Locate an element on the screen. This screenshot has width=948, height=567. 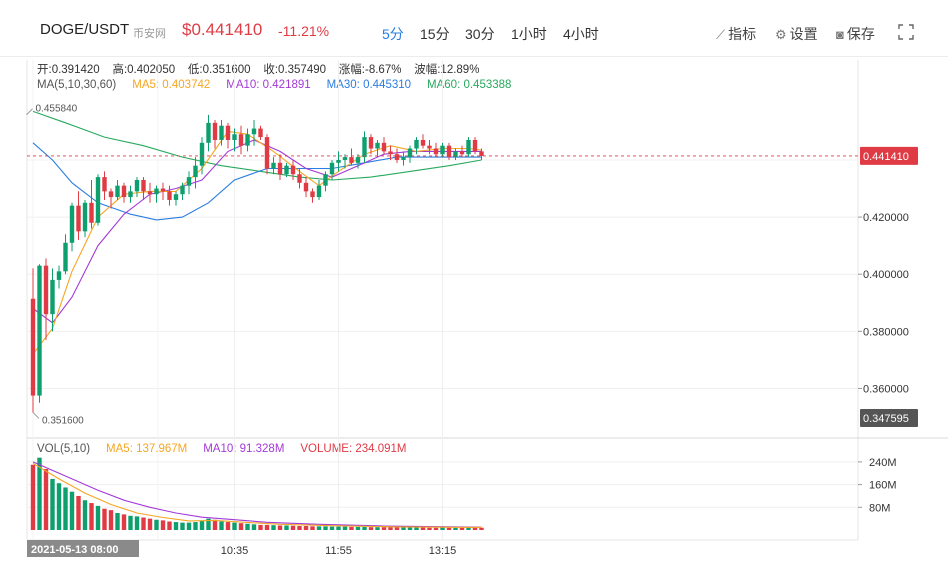
volume-bars is located at coordinates (257, 493).